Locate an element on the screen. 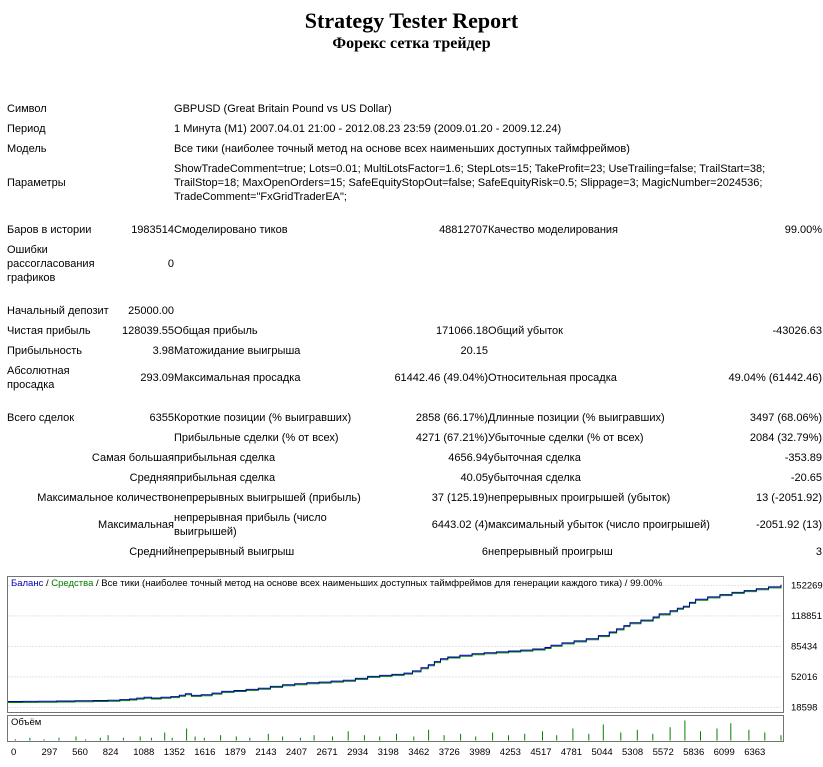  stat-label: Всего сделок is located at coordinates (41, 418).